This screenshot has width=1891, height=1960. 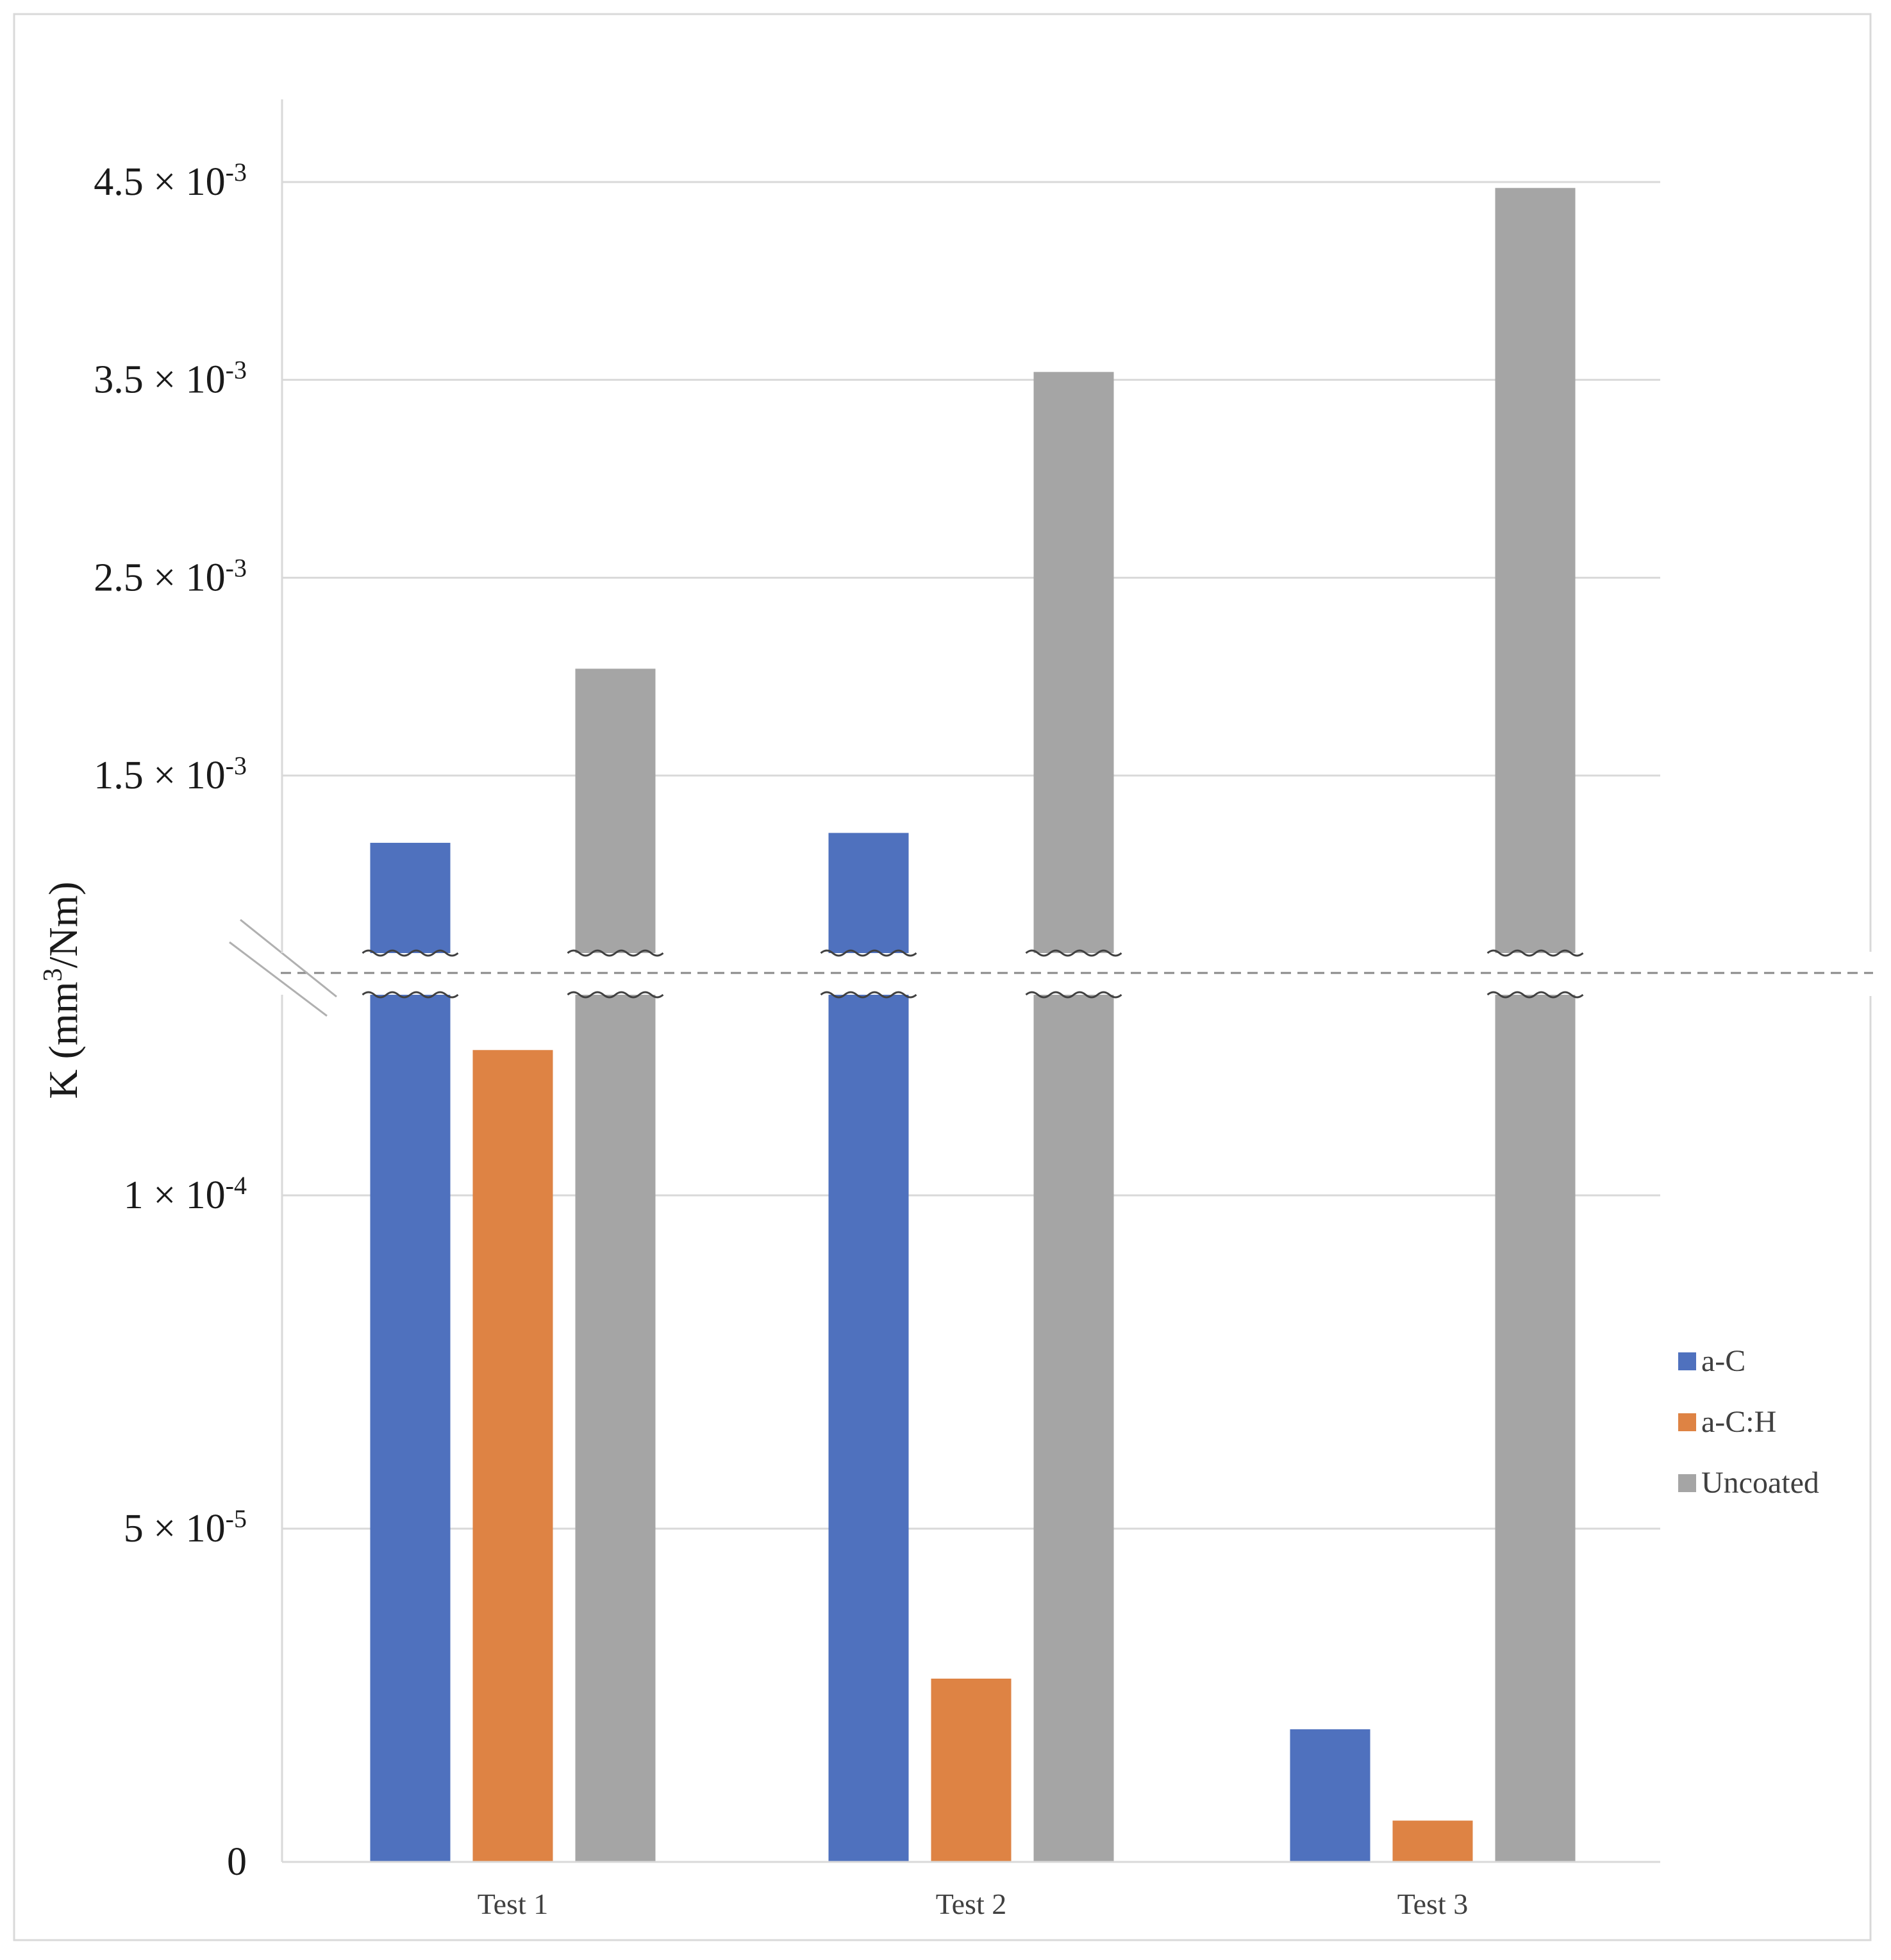 What do you see at coordinates (1723, 1361) in the screenshot?
I see `legend-label-a-c: a-C` at bounding box center [1723, 1361].